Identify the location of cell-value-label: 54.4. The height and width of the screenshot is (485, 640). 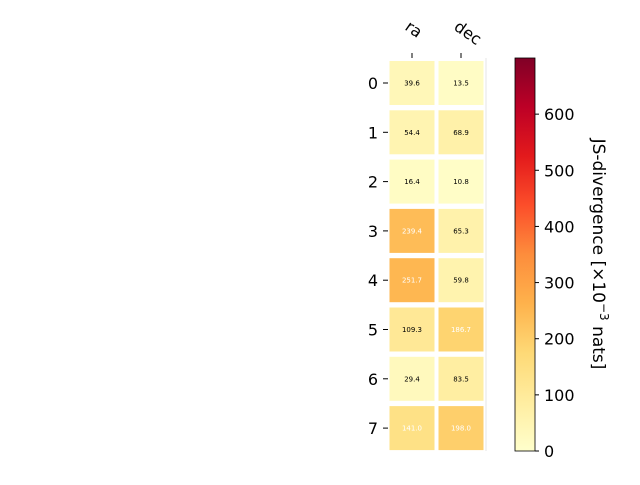
(412, 133).